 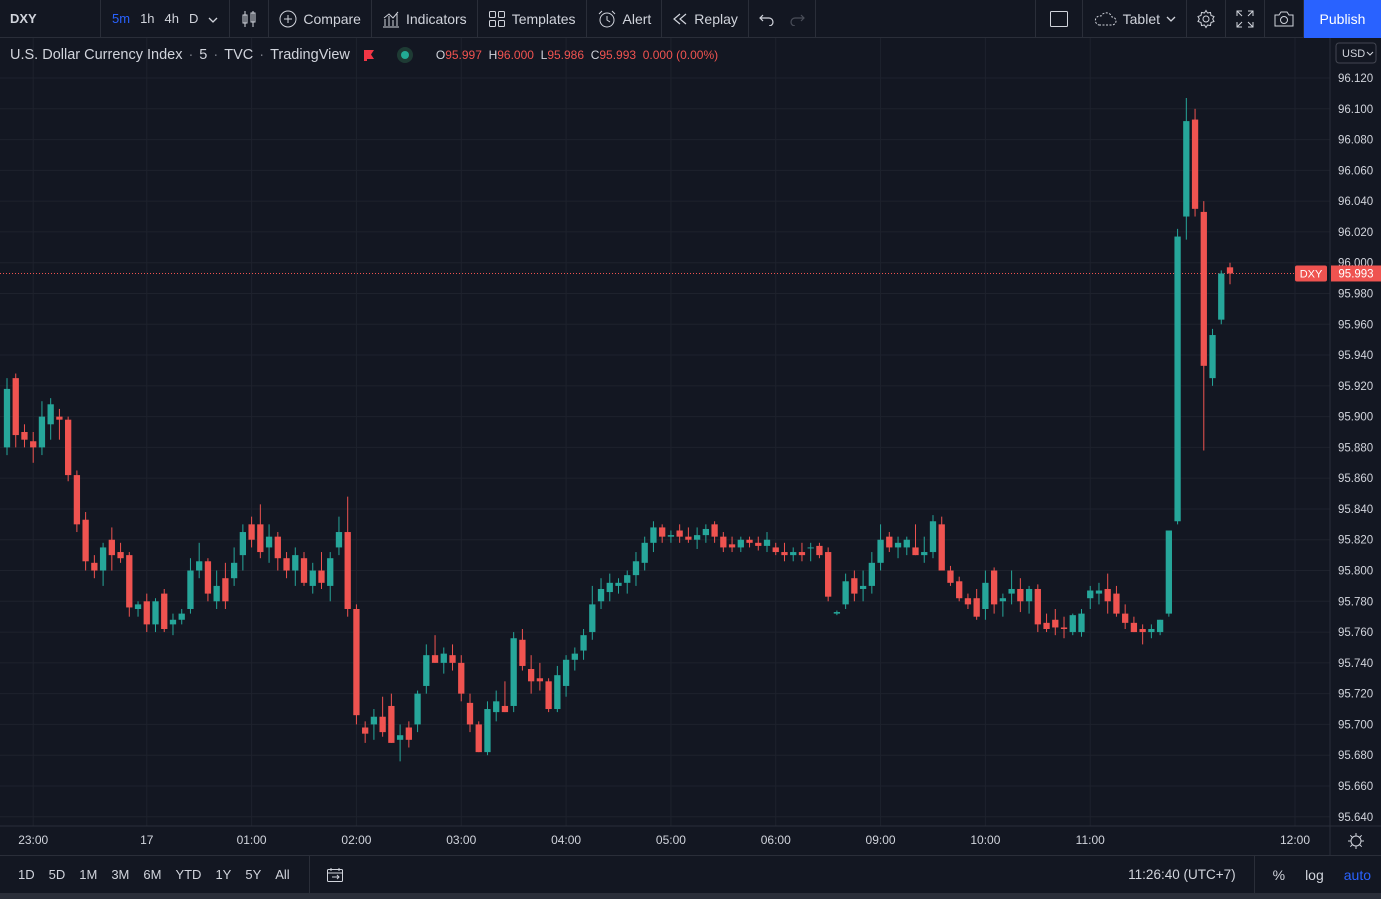 I want to click on price-tick-label: 95.640, so click(x=1355, y=818).